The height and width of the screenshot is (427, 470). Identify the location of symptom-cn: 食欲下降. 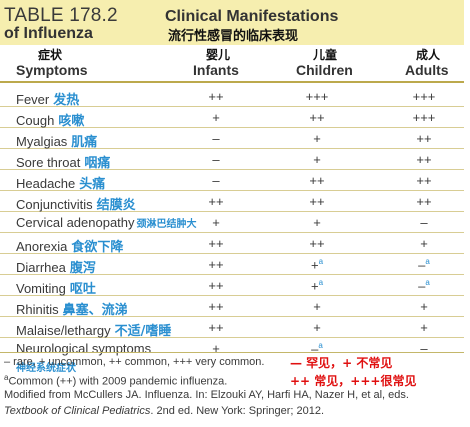
(97, 247).